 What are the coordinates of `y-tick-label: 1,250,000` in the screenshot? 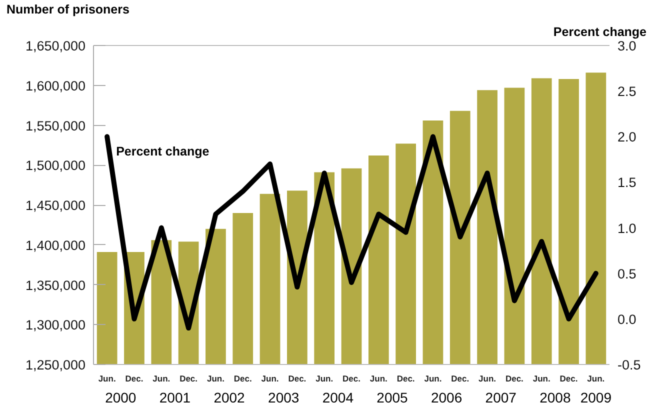 It's located at (55, 365).